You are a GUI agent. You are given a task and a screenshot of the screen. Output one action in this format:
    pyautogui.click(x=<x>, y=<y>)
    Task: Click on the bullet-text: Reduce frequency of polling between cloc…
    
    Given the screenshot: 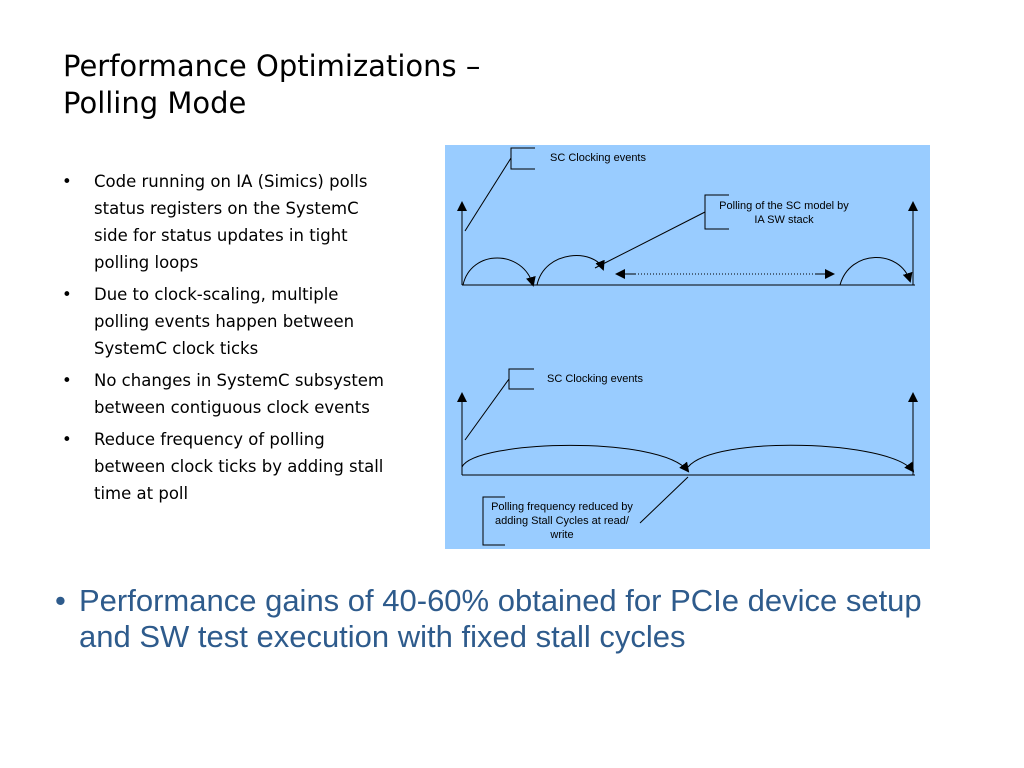 What is the action you would take?
    pyautogui.click(x=239, y=466)
    